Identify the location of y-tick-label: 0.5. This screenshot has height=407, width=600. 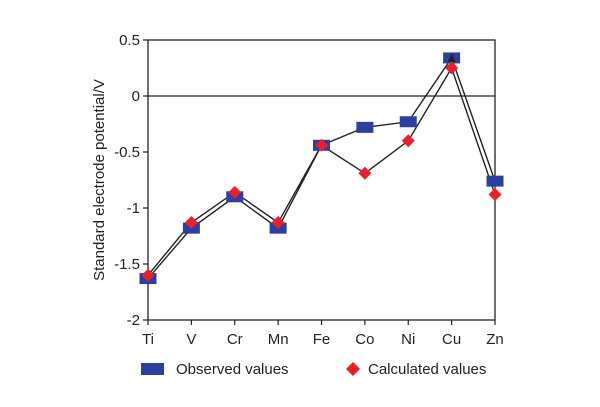
(129, 40).